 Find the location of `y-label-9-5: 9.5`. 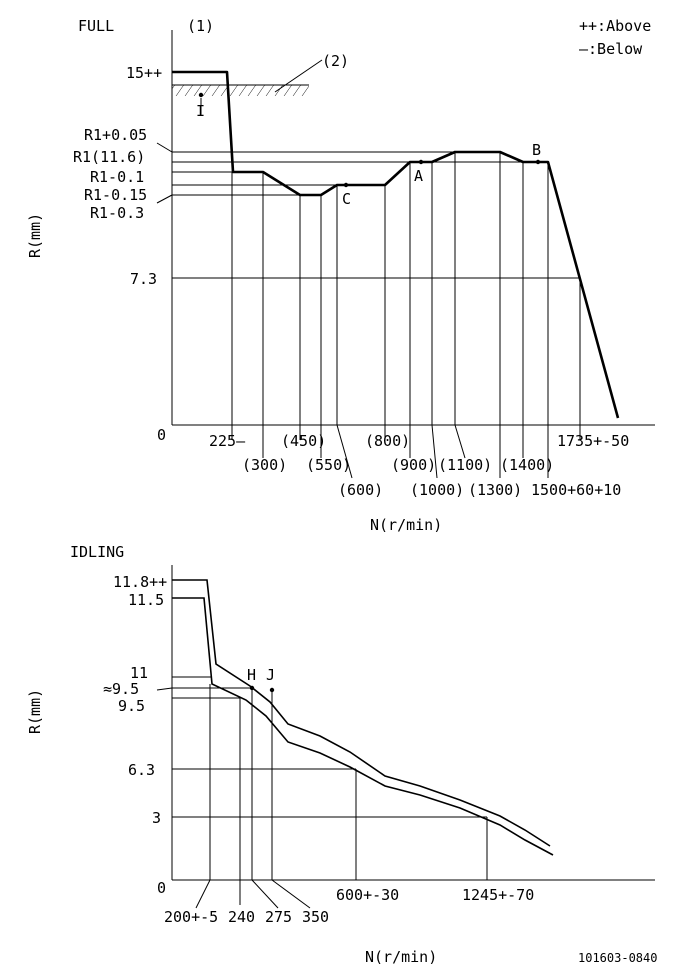

y-label-9-5: 9.5 is located at coordinates (131, 706).